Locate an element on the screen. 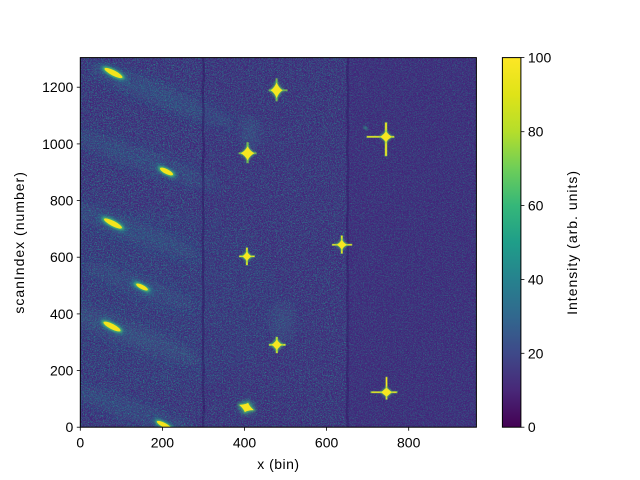 The image size is (640, 480). svg-text: 1000 is located at coordinates (57, 144).